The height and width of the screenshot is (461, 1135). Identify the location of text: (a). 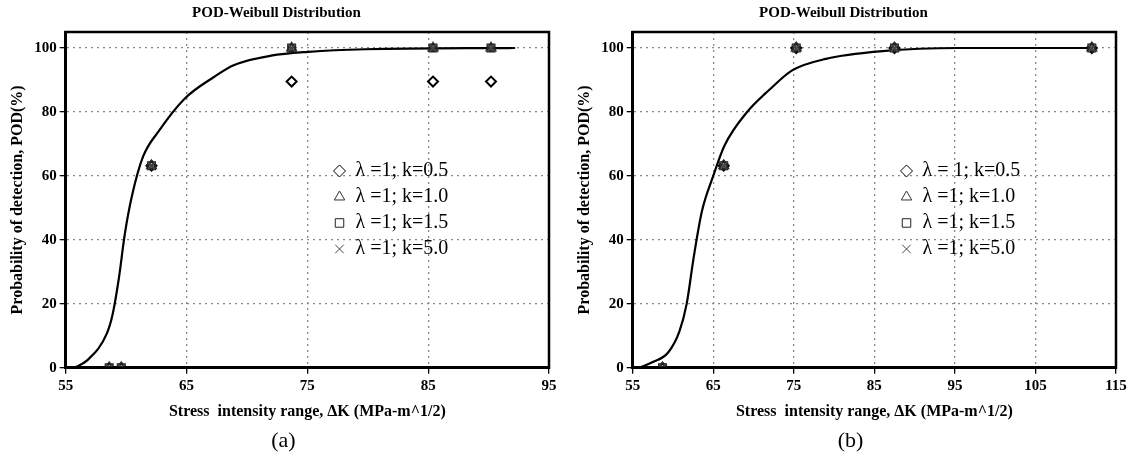
(283, 440).